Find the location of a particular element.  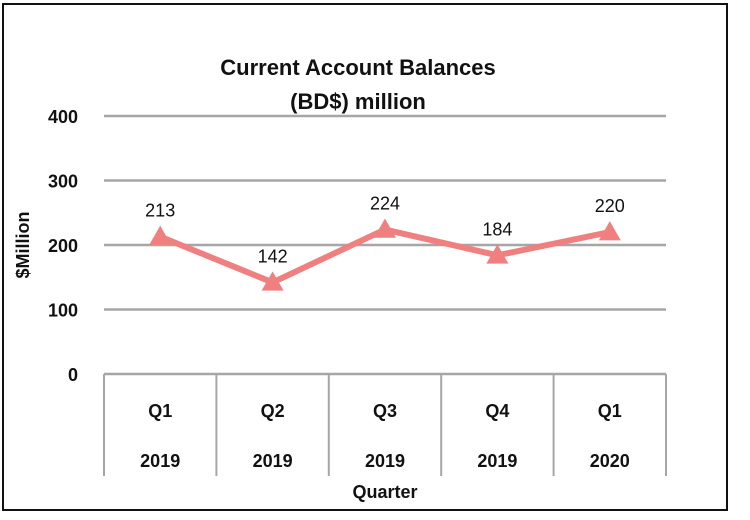

y-tick-label: 200 is located at coordinates (63, 246).